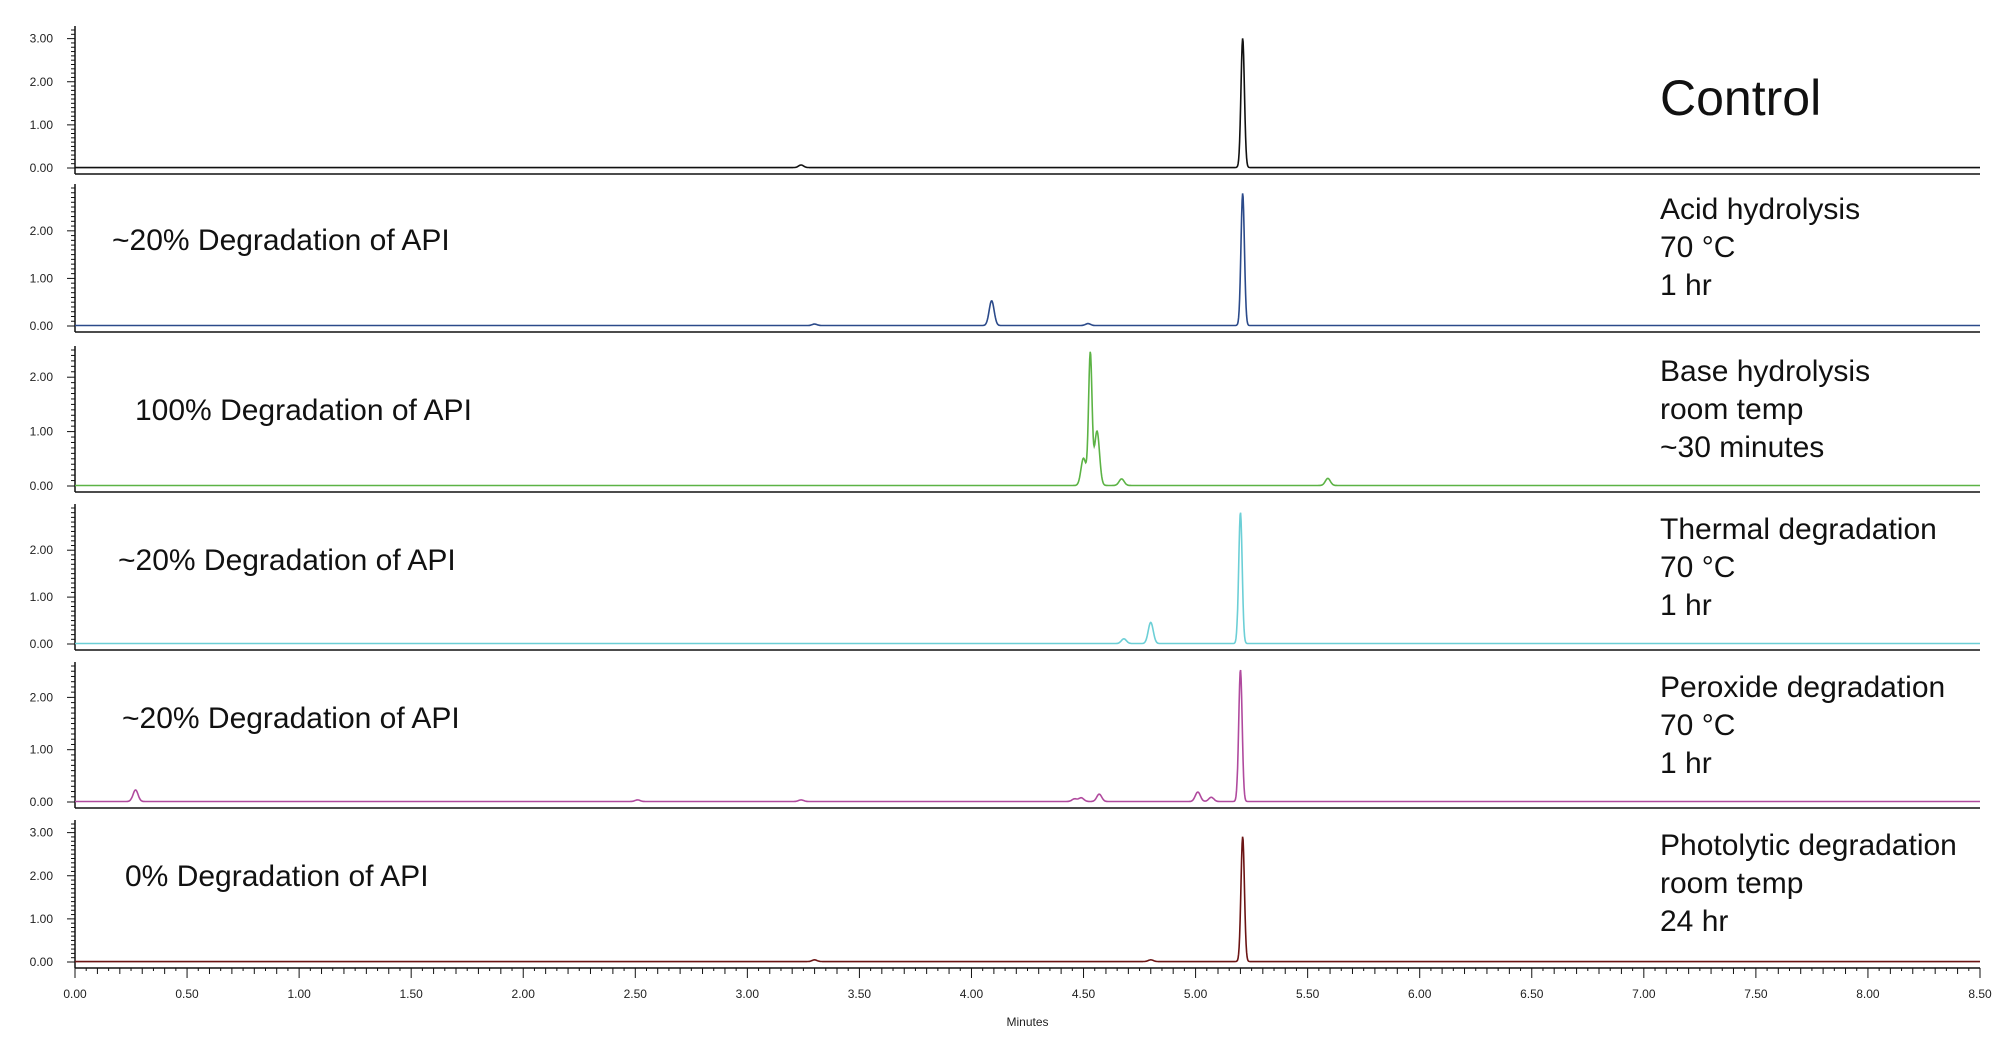  I want to click on condition-label: Peroxide degradation, so click(1802, 687).